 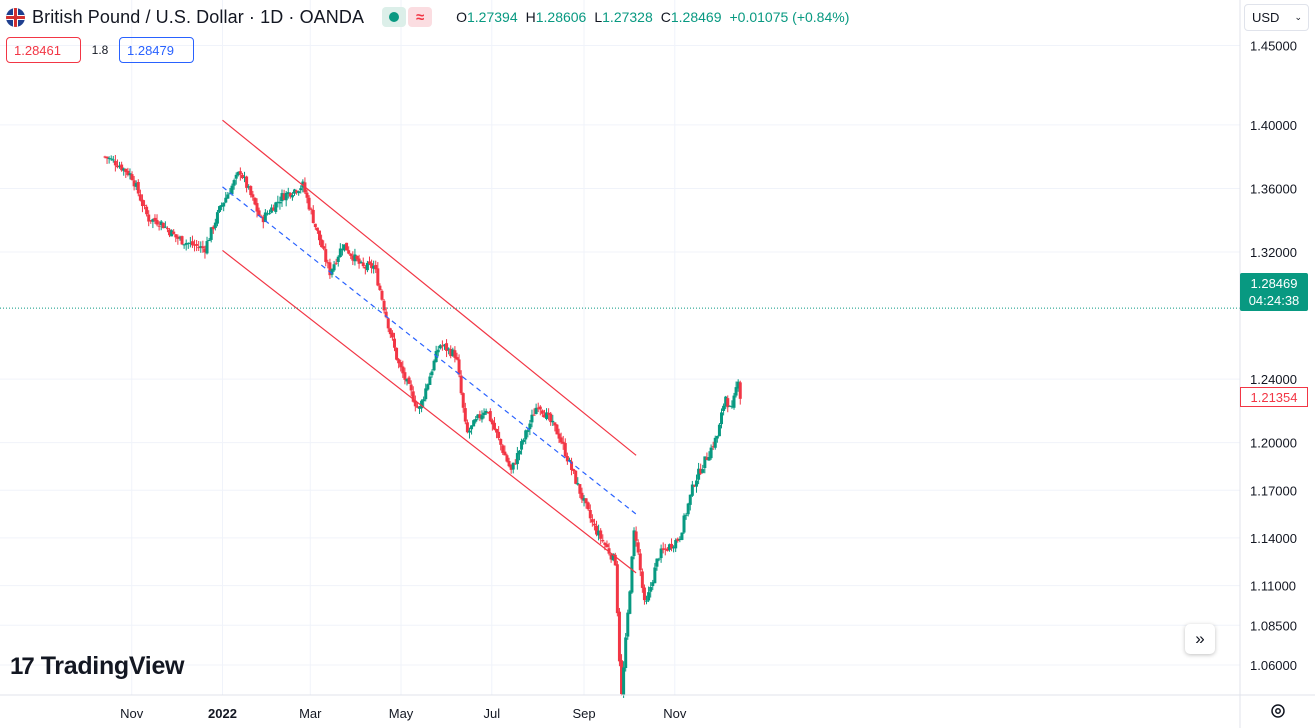 What do you see at coordinates (112, 666) in the screenshot?
I see `tradingview-logo-text: TradingView` at bounding box center [112, 666].